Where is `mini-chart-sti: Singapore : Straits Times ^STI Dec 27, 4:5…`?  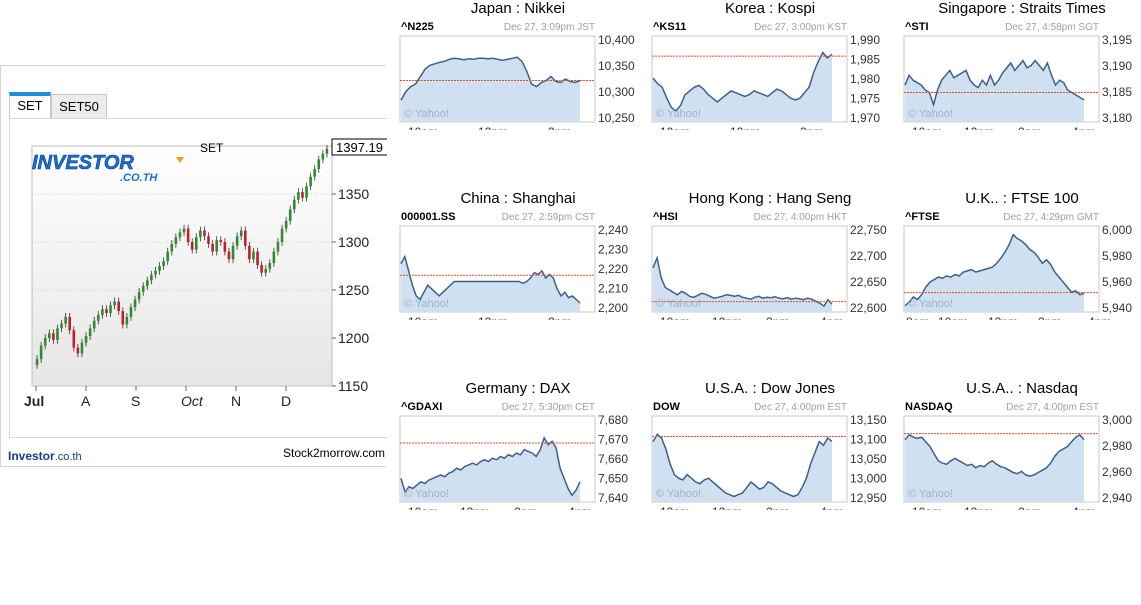
mini-chart-sti: Singapore : Straits Times ^STI Dec 27, 4:5… is located at coordinates (1021, 65).